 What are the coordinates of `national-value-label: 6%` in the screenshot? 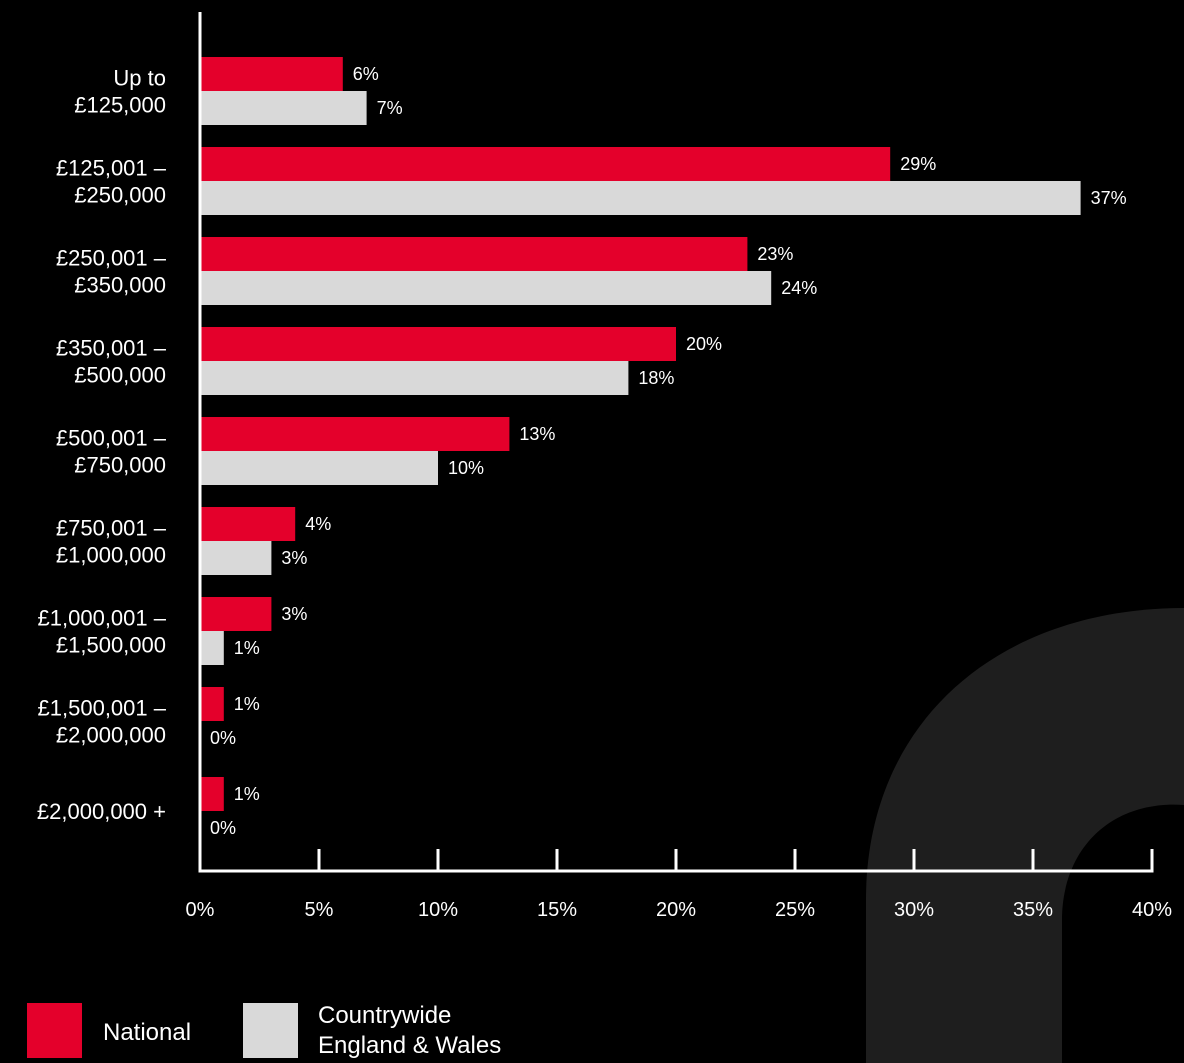 It's located at (366, 74).